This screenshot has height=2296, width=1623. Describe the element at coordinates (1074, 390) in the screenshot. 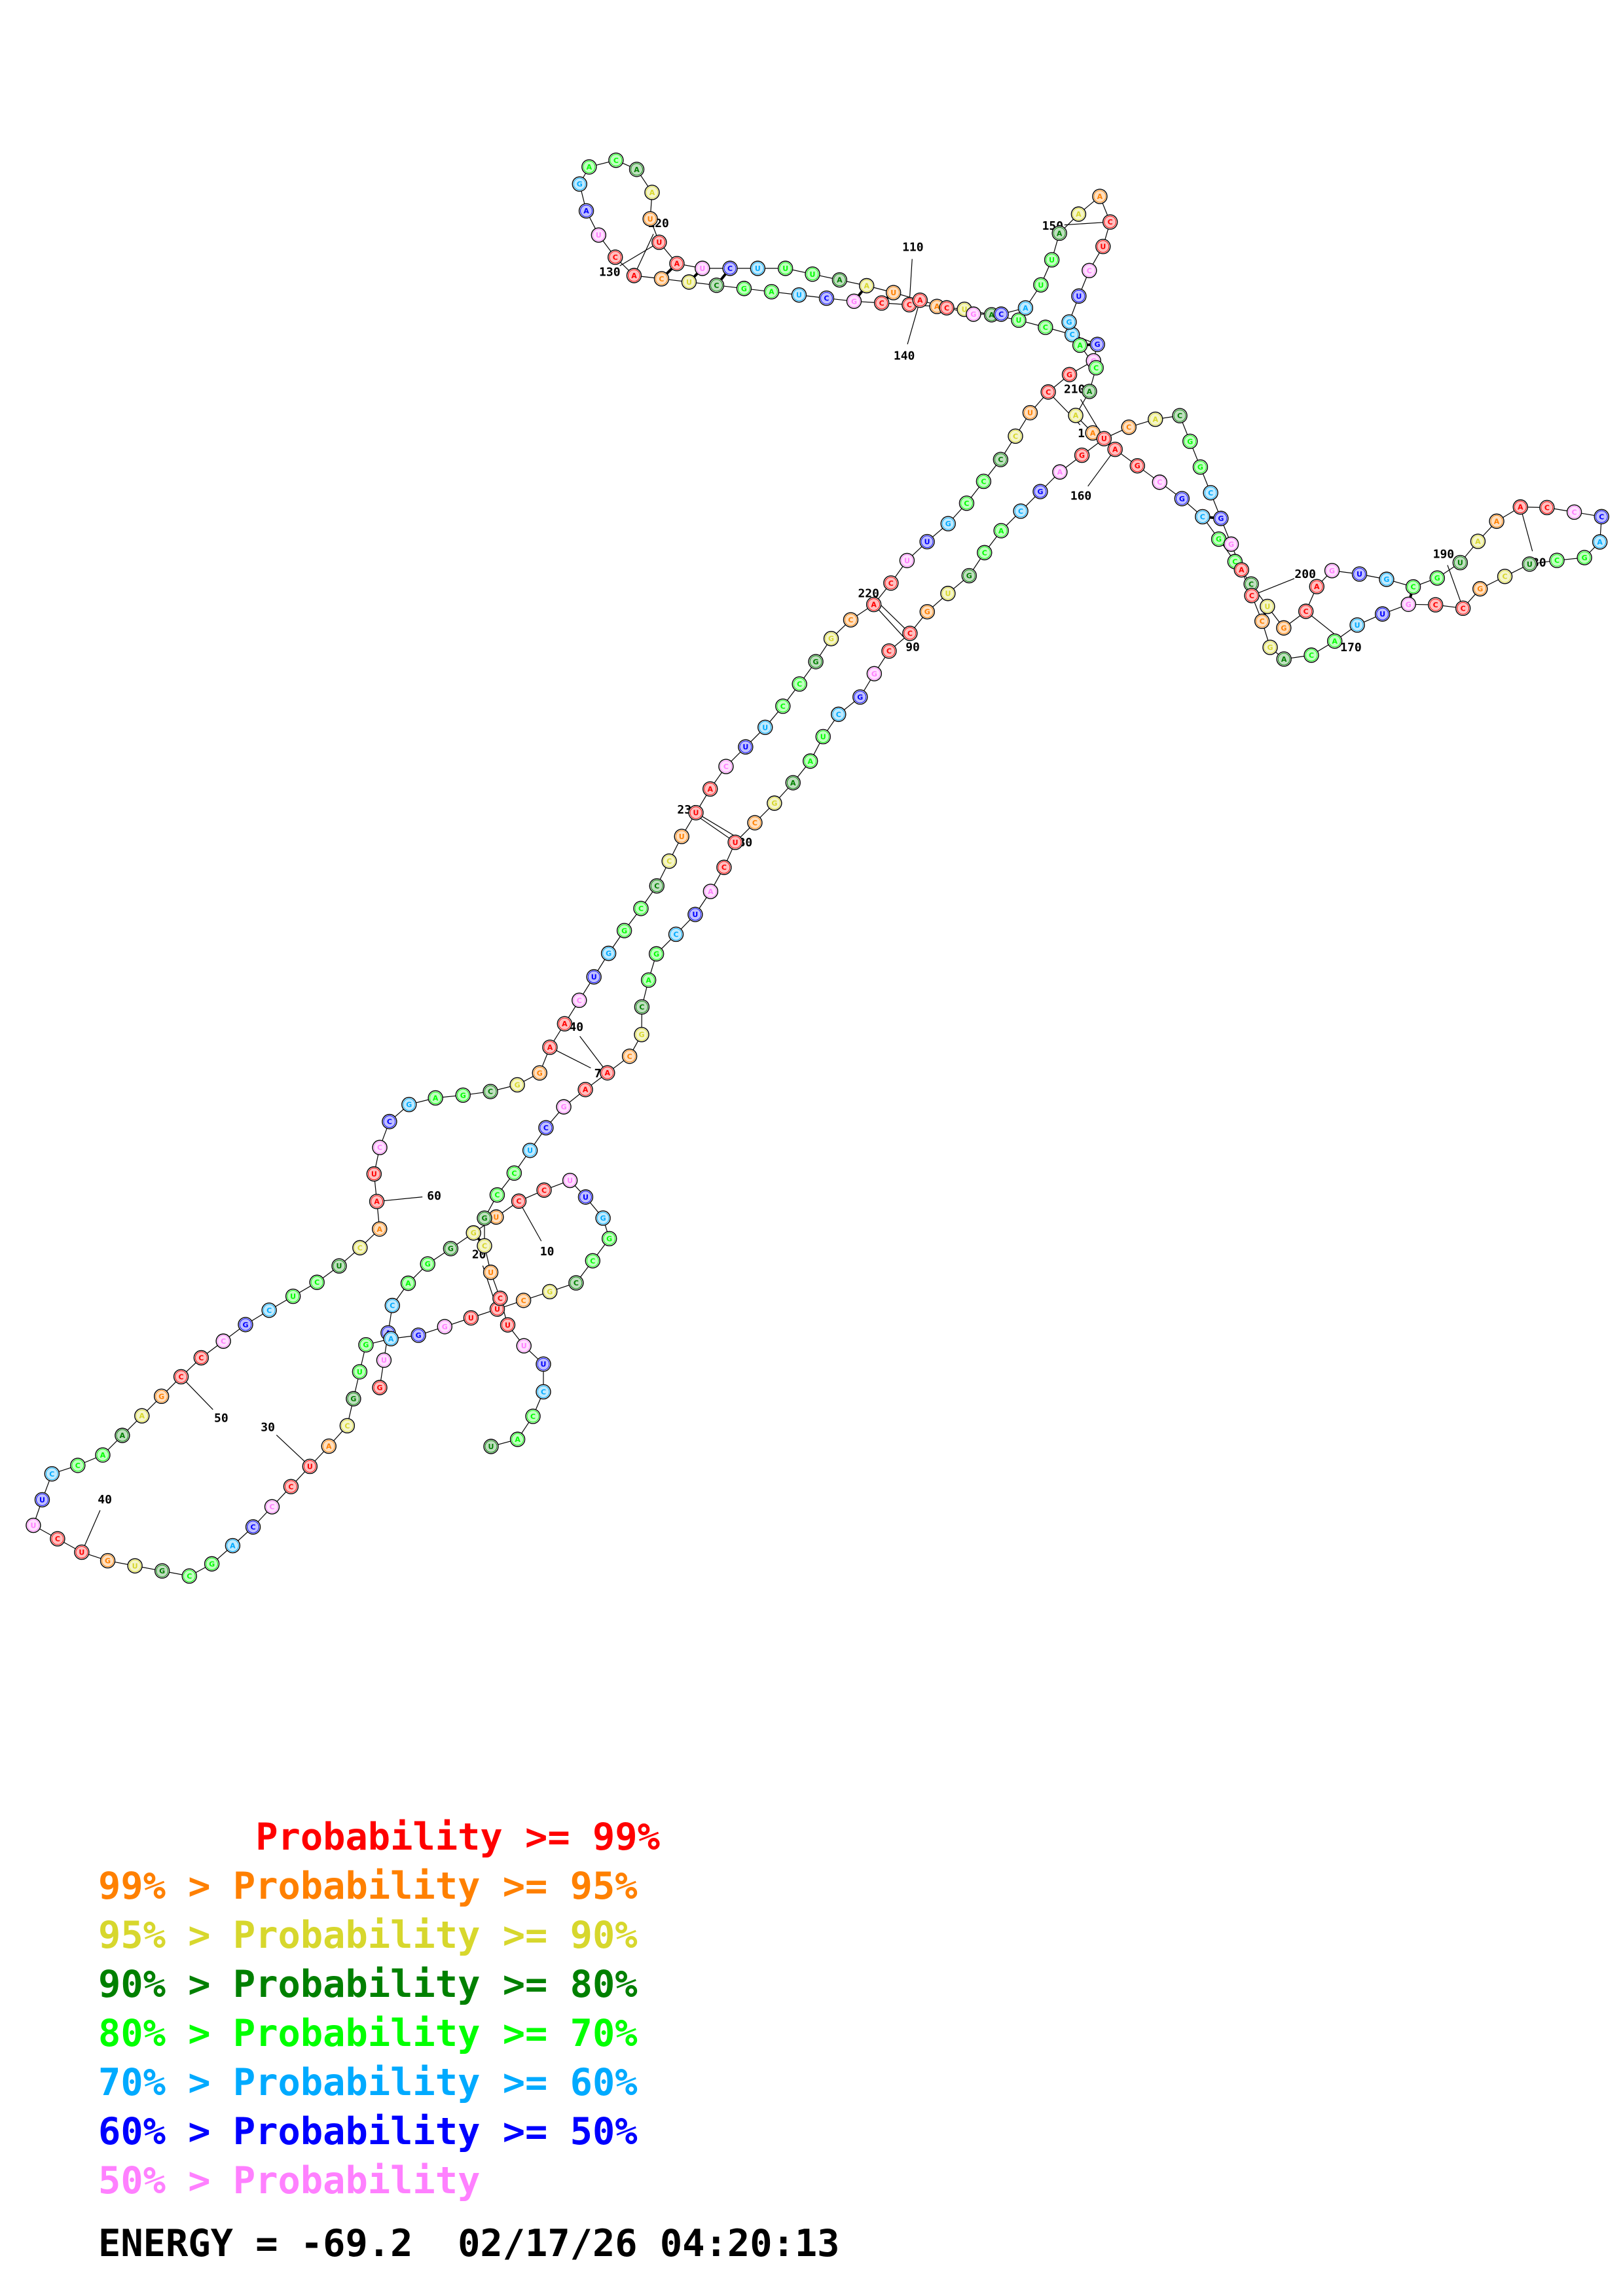

I see `tick-label: 210` at that location.